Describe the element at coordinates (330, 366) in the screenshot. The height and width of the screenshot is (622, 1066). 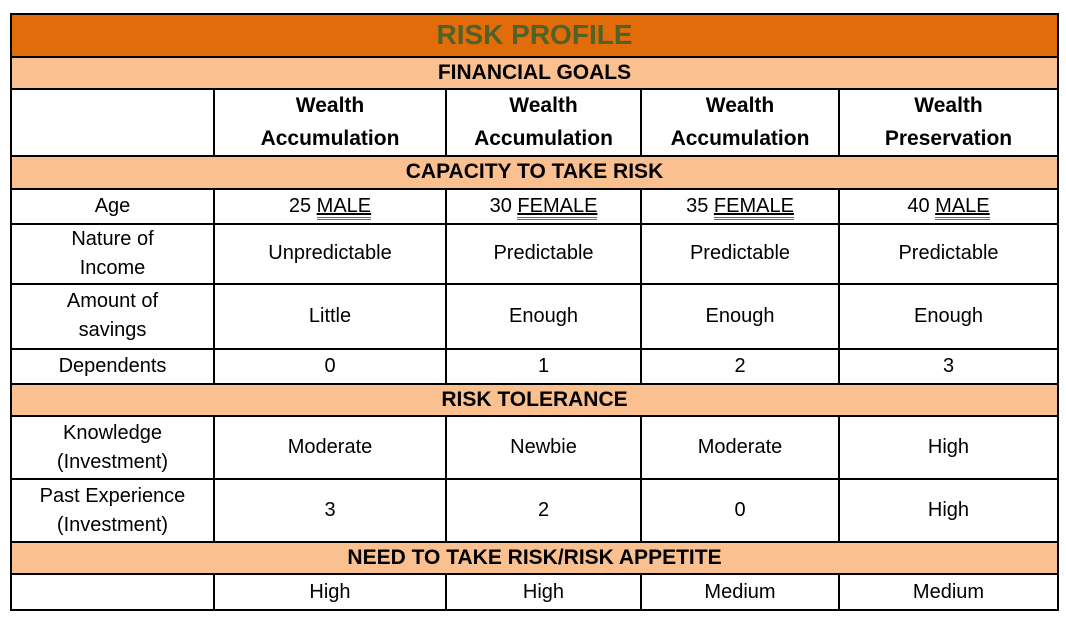
I see `cell-dependents-1: 0` at that location.